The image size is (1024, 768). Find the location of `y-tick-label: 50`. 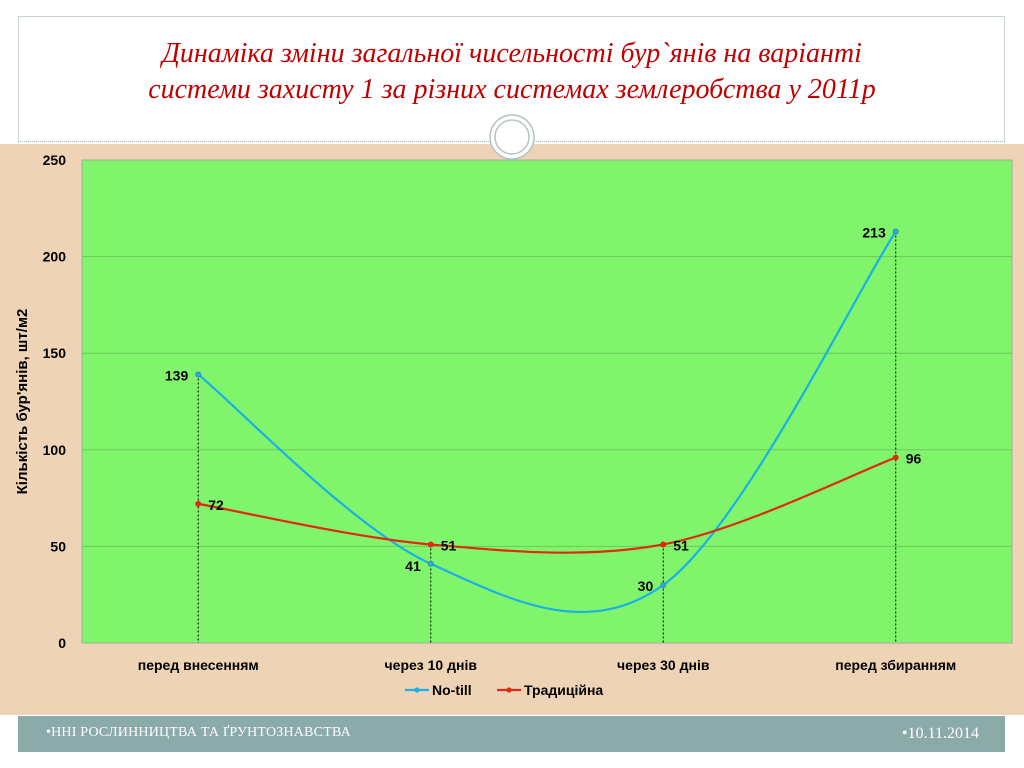

y-tick-label: 50 is located at coordinates (58, 546).